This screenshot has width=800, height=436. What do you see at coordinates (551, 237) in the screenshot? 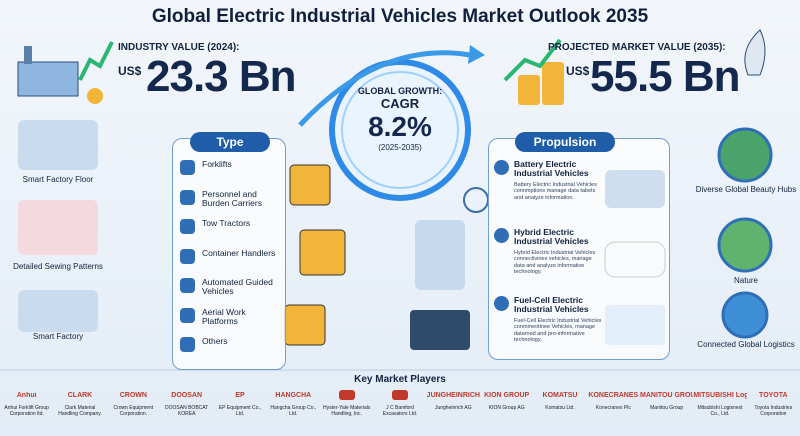
I see `propulsion-title: Hybrid Electric Industrial Vehicles` at bounding box center [551, 237].